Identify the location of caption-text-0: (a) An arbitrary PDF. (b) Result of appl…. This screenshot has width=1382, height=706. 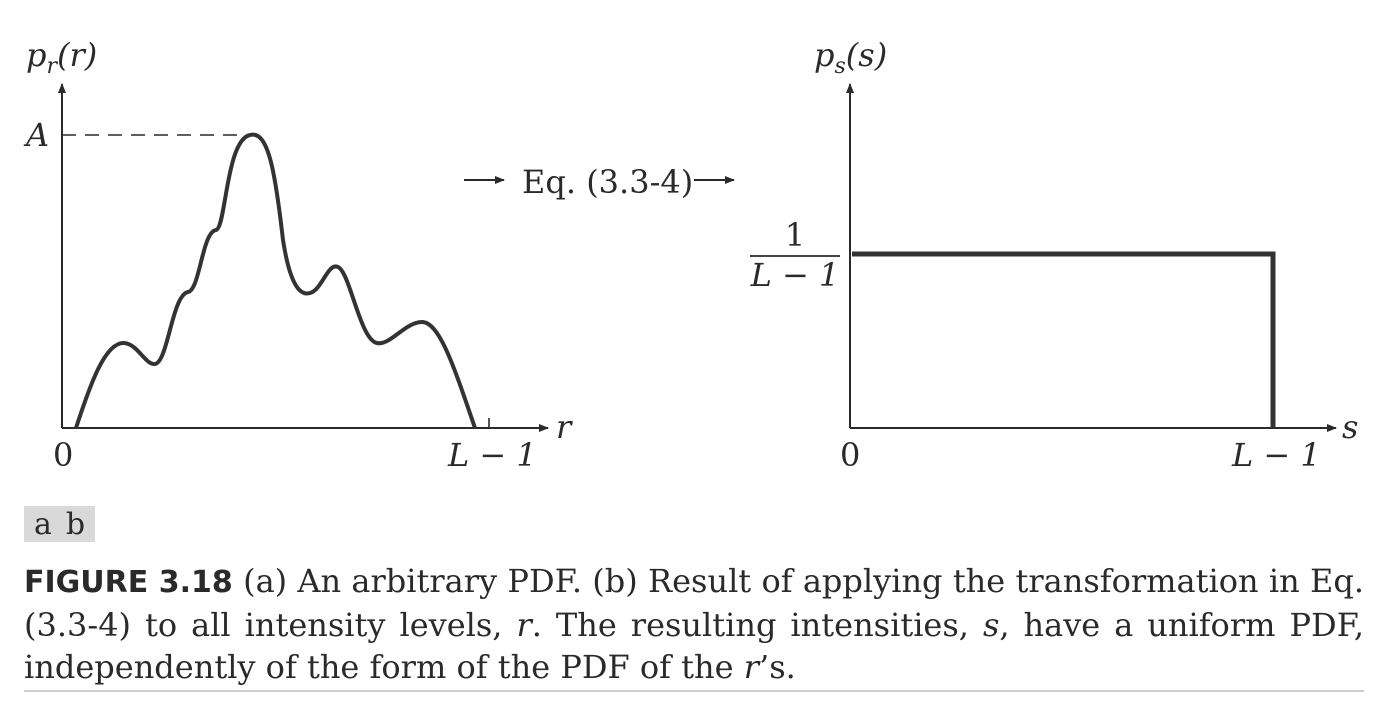
(694, 603).